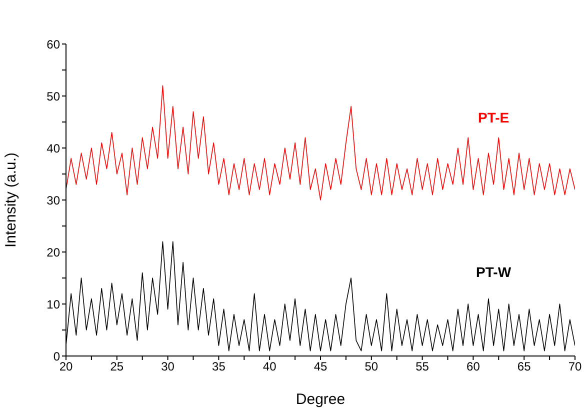 The image size is (587, 414). Describe the element at coordinates (66, 367) in the screenshot. I see `x-tick-label: 20` at that location.